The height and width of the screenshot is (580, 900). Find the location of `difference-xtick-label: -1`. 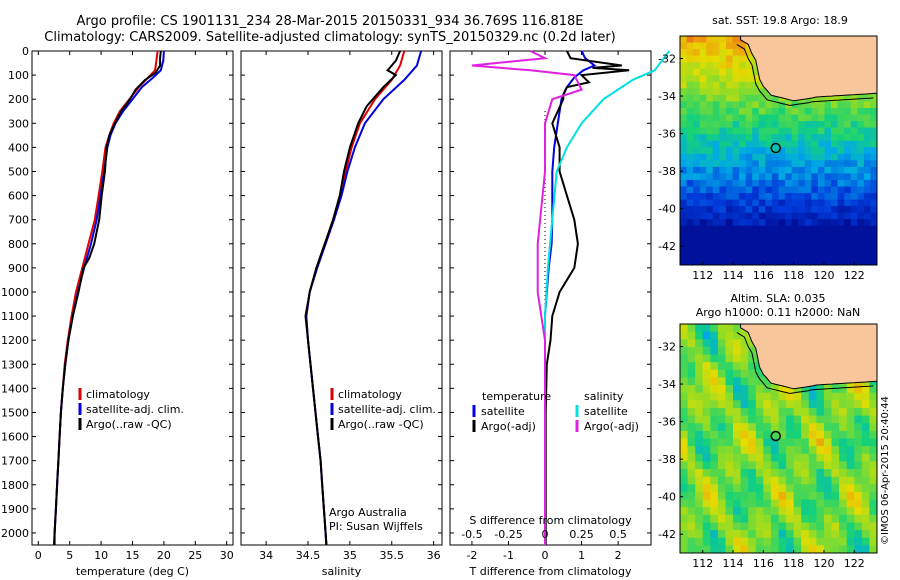

difference-xtick-label: -1 is located at coordinates (508, 555).